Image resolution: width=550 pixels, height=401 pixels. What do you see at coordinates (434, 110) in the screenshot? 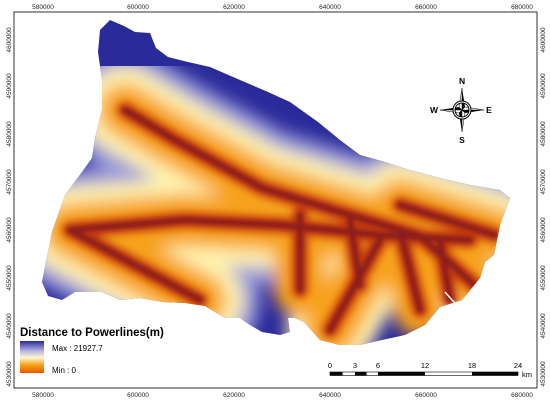
I see `compass-west-label: W` at bounding box center [434, 110].